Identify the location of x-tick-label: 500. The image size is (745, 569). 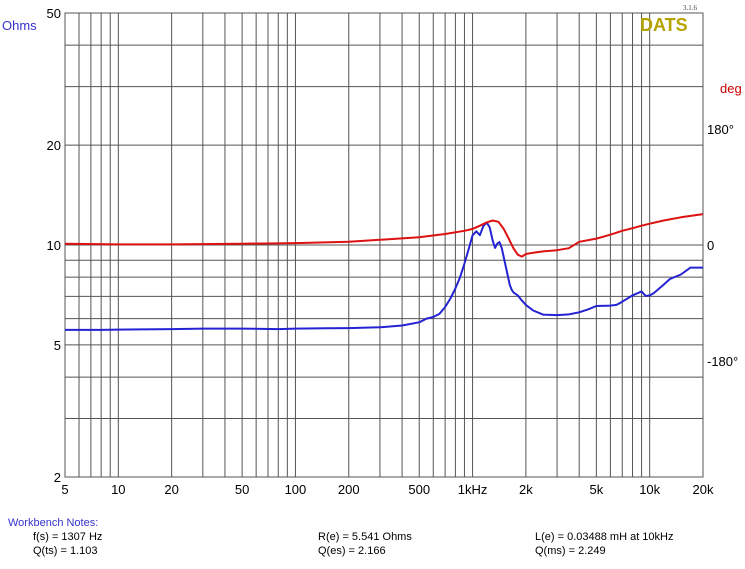
(419, 489).